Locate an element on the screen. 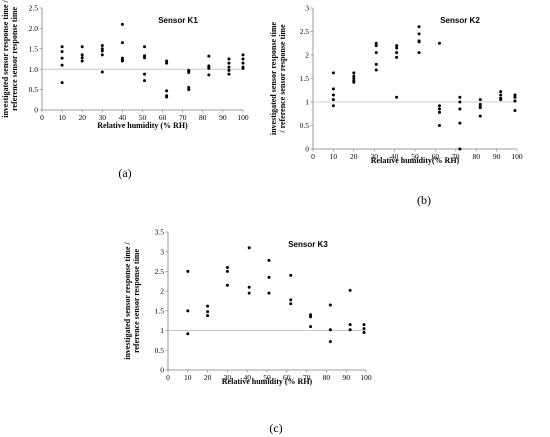 The width and height of the screenshot is (550, 437). chart-title: Sensor K3 is located at coordinates (308, 244).